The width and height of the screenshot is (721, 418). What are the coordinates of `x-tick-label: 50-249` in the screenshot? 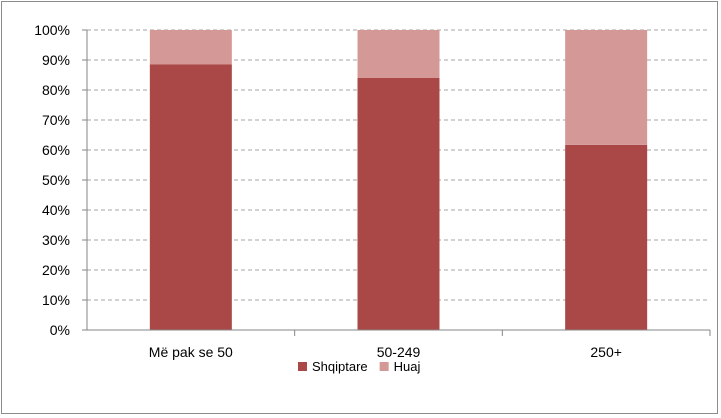 It's located at (399, 352).